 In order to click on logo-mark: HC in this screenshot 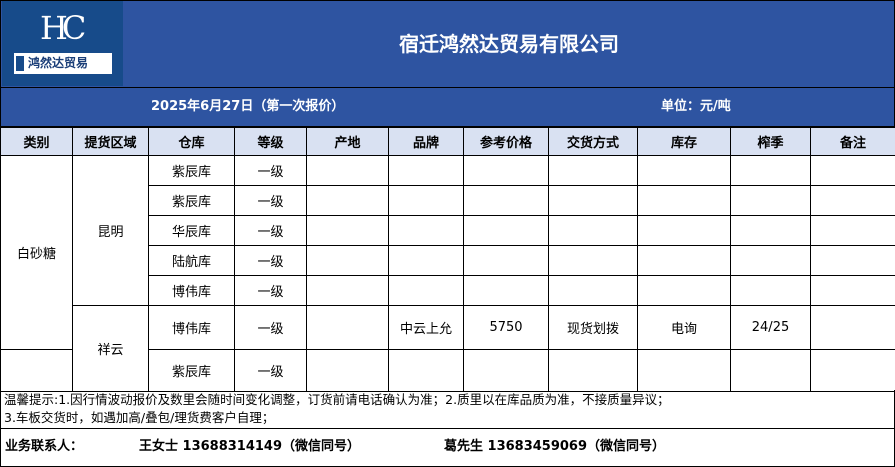, I will do `click(63, 28)`.